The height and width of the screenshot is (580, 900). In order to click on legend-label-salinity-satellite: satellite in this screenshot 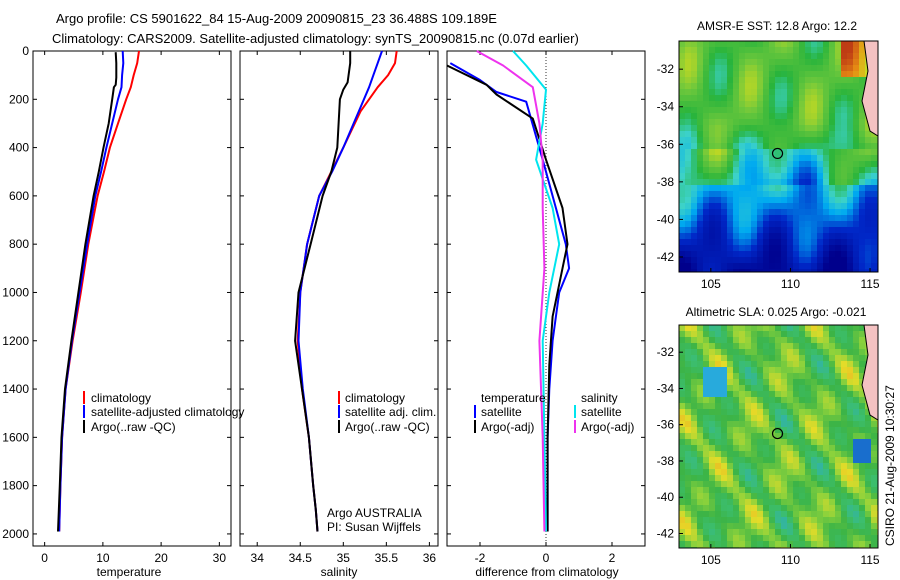, I will do `click(601, 412)`.